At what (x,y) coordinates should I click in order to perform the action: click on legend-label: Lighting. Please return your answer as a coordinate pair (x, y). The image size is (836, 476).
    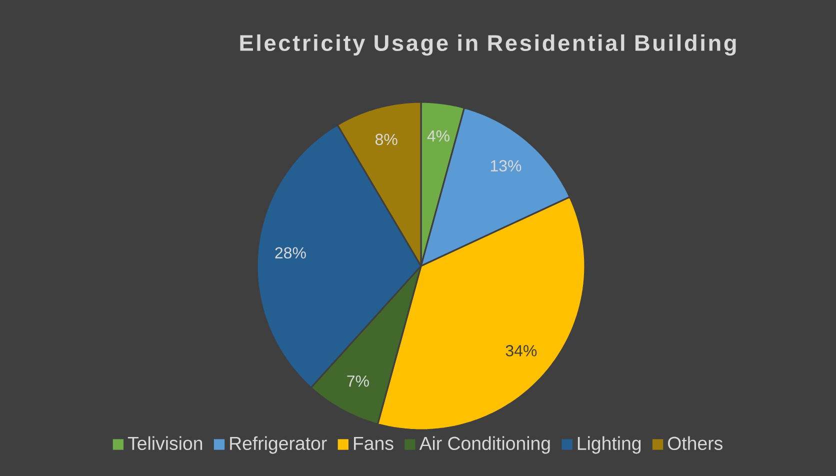
    Looking at the image, I should click on (609, 445).